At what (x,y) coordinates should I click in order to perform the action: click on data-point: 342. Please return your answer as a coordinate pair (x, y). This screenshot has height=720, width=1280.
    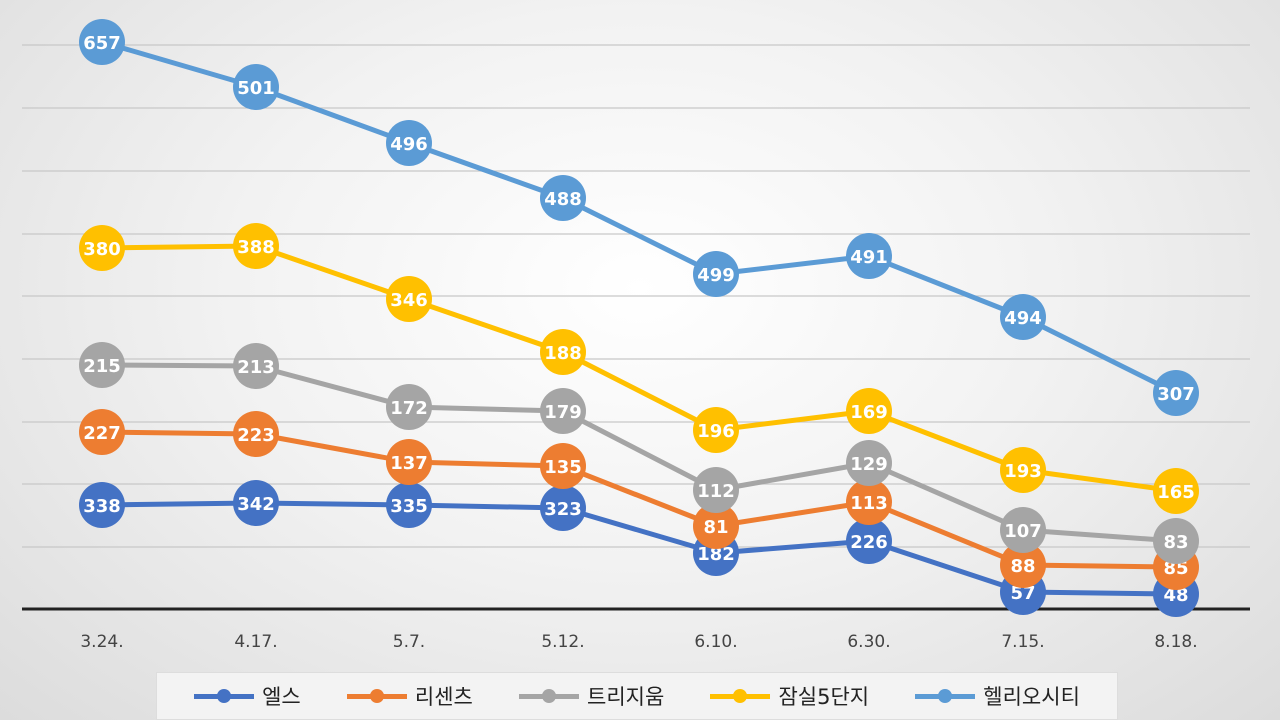
    Looking at the image, I should click on (256, 503).